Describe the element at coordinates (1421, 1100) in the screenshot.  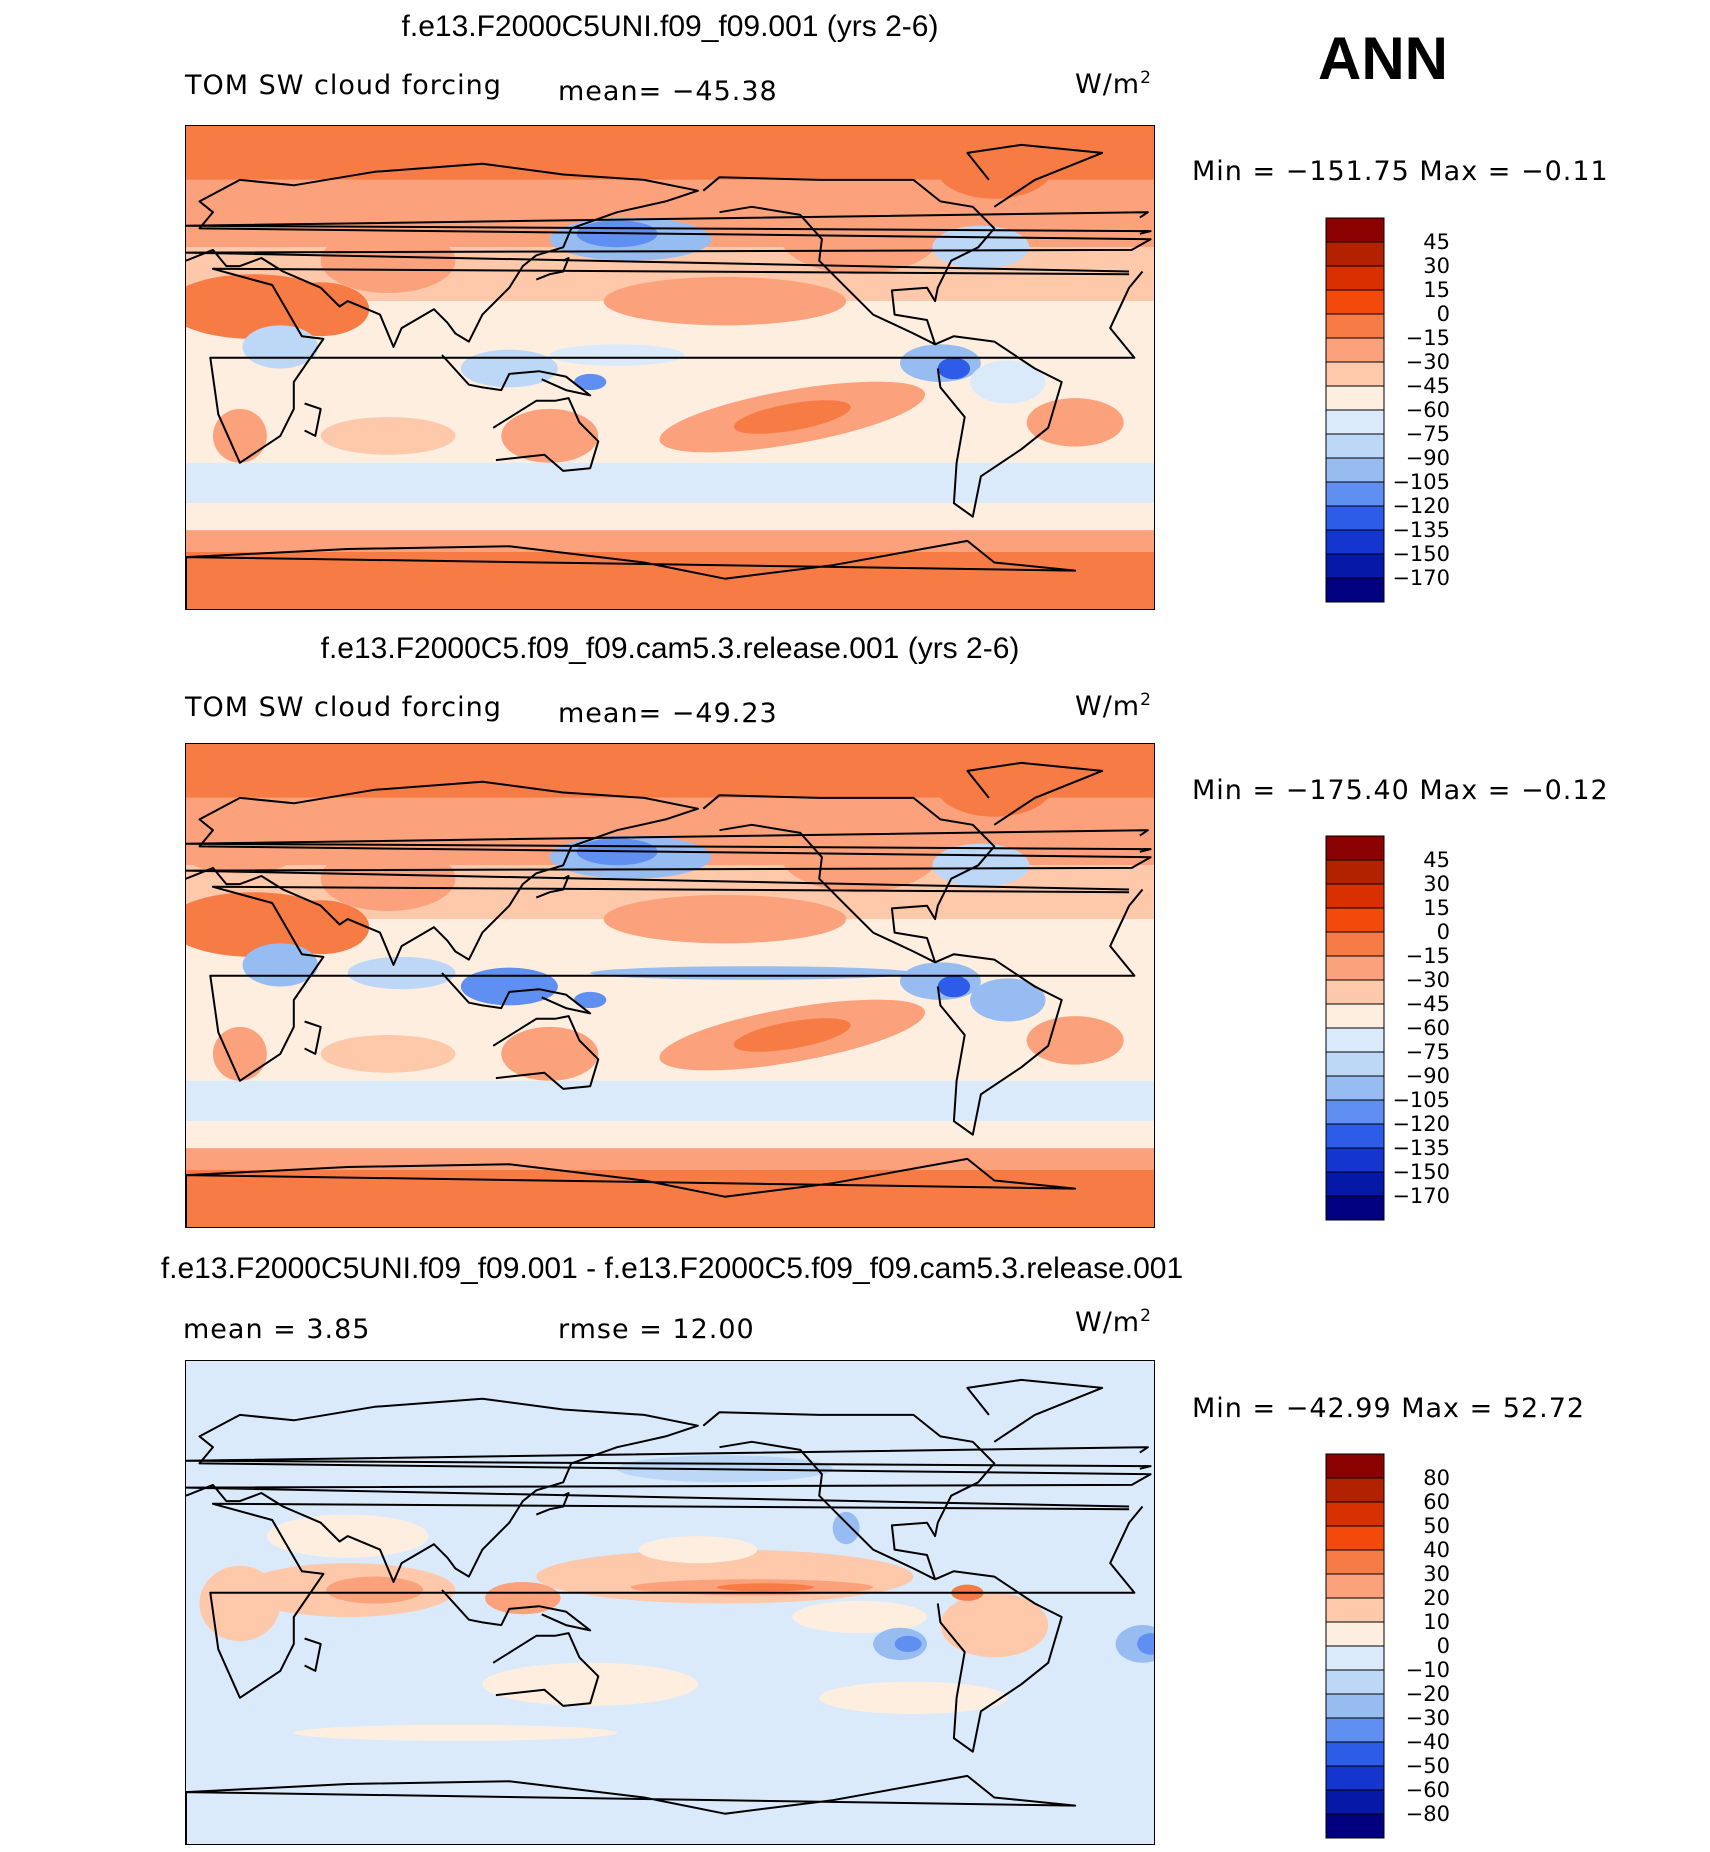
I see `colorbar-tick-label: −105` at that location.